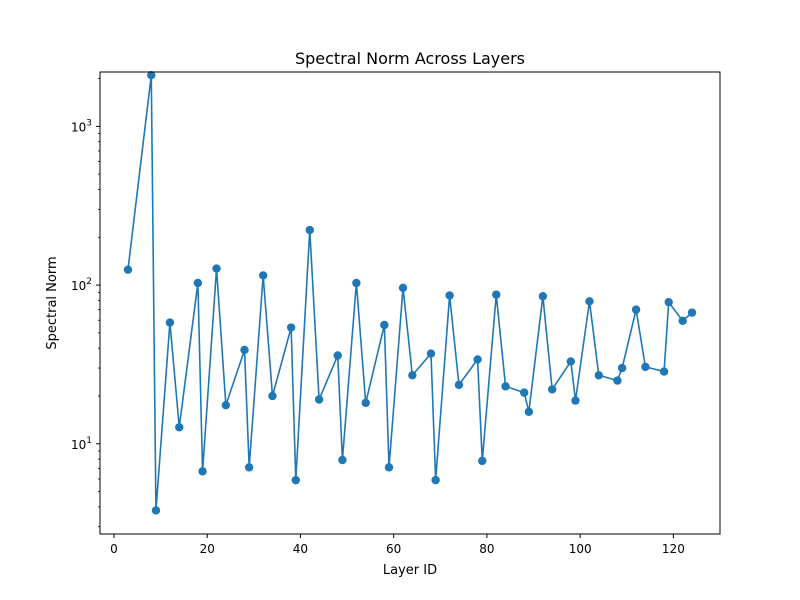 The height and width of the screenshot is (600, 800). What do you see at coordinates (673, 549) in the screenshot?
I see `x-tick-label: 120` at bounding box center [673, 549].